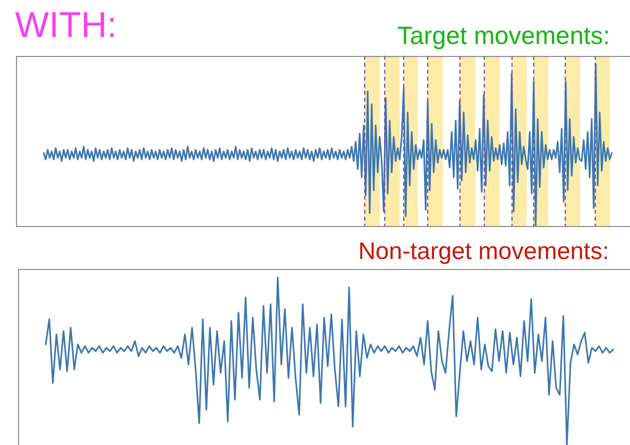 The width and height of the screenshot is (630, 445). What do you see at coordinates (66, 24) in the screenshot?
I see `chart-title: WITH:` at bounding box center [66, 24].